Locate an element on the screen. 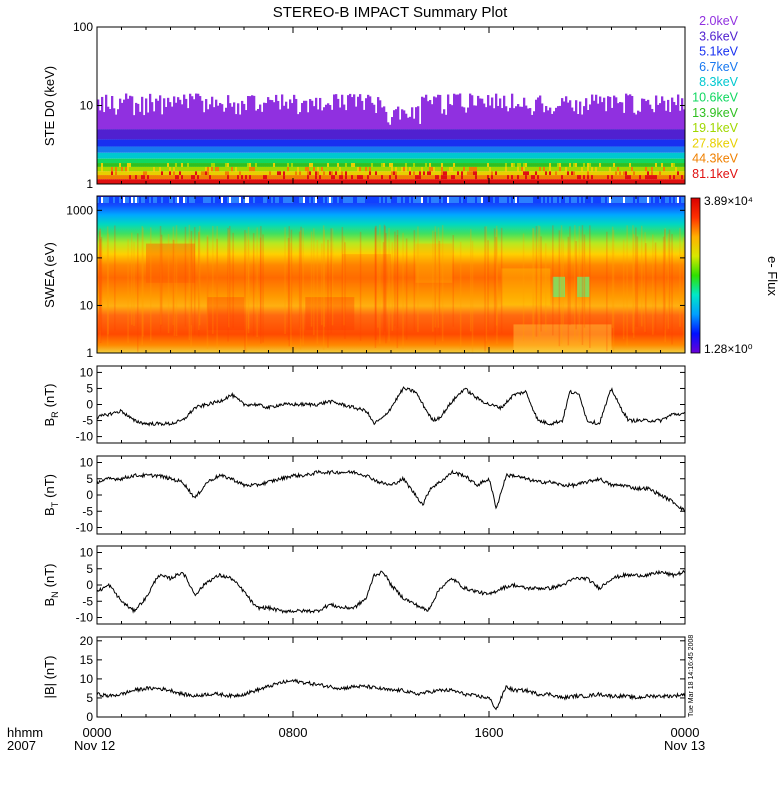 This screenshot has height=785, width=780. x-tick-label: 0000 is located at coordinates (97, 732).